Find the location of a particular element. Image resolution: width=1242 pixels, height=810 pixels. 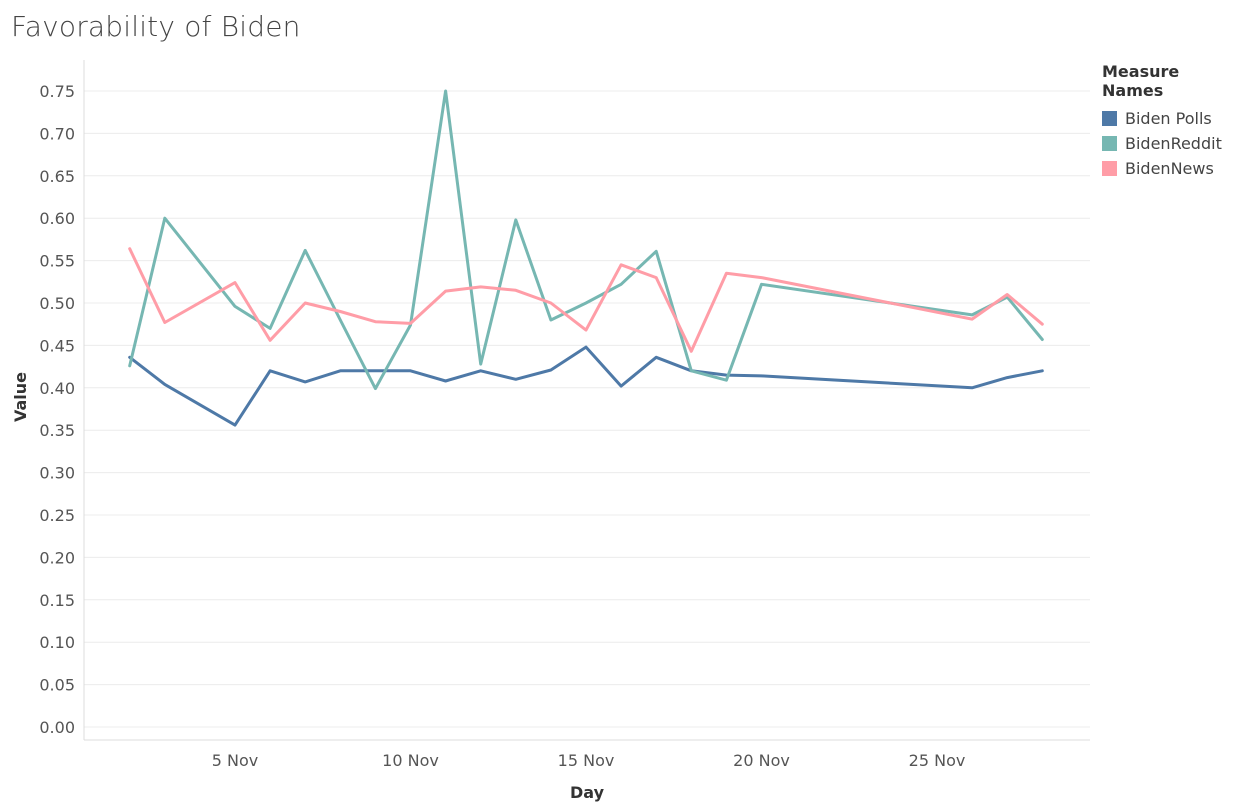

x-axis-label: Day is located at coordinates (587, 792).